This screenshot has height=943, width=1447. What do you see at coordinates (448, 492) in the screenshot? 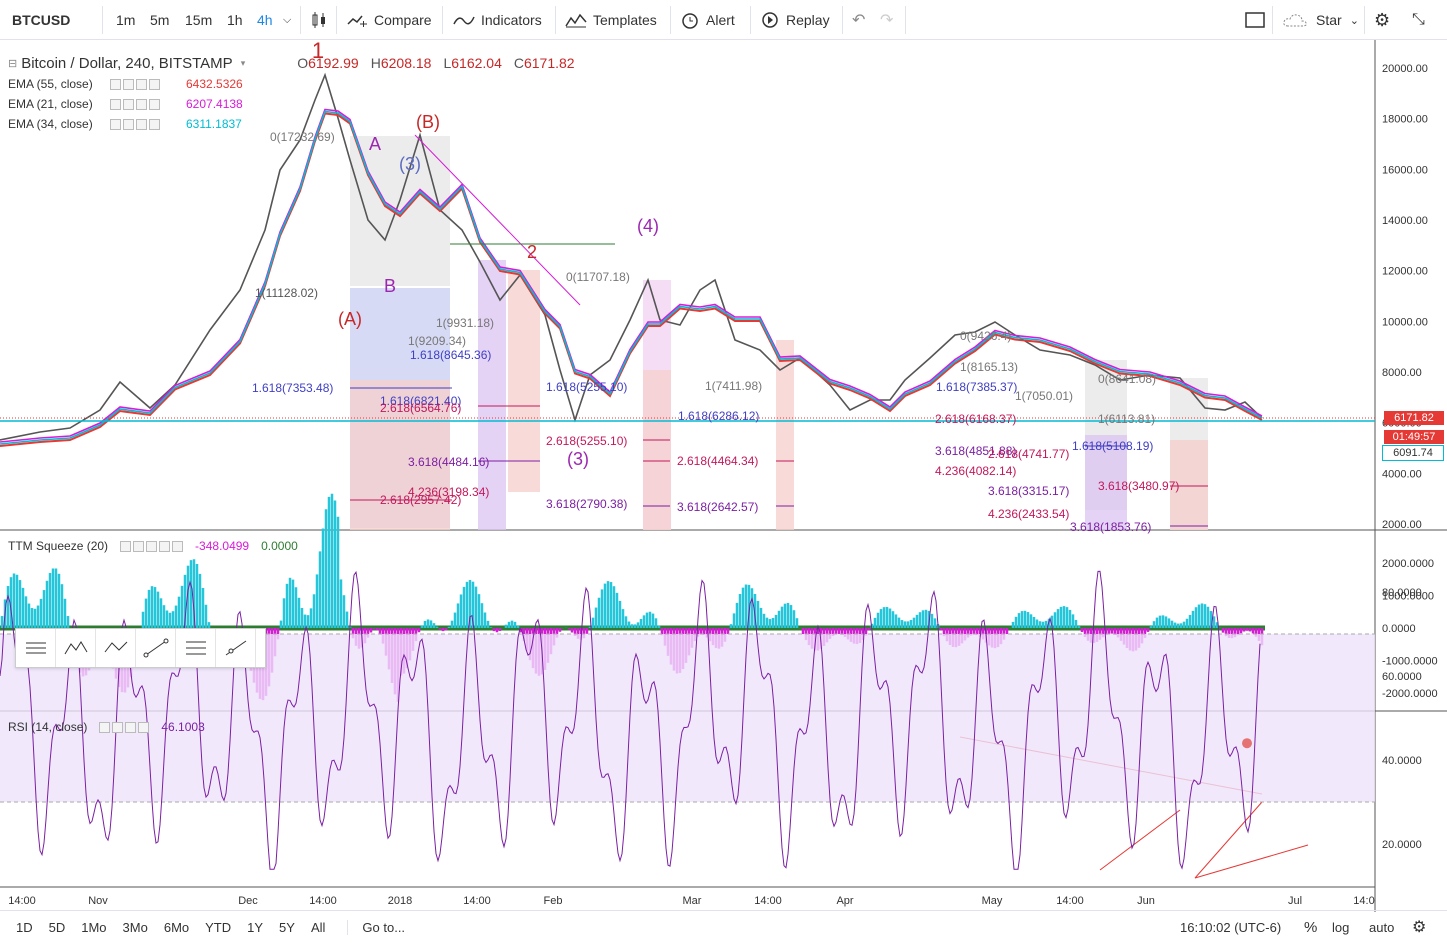
I see `fib-label: 4.236(3198.34)` at bounding box center [448, 492].